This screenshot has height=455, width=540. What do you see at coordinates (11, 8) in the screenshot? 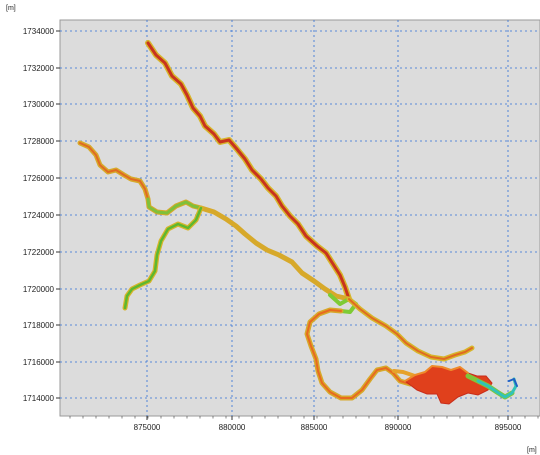
I see `y-unit-label: [m]` at bounding box center [11, 8].